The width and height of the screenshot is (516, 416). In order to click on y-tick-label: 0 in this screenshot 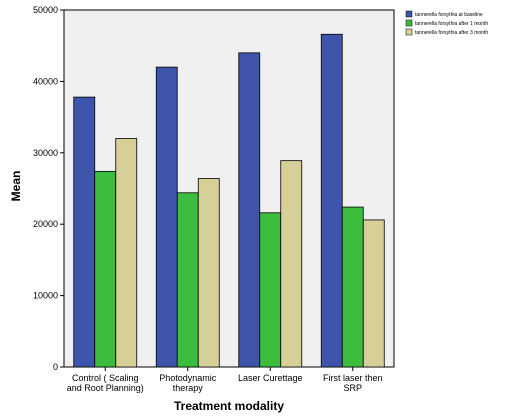, I will do `click(55, 367)`.